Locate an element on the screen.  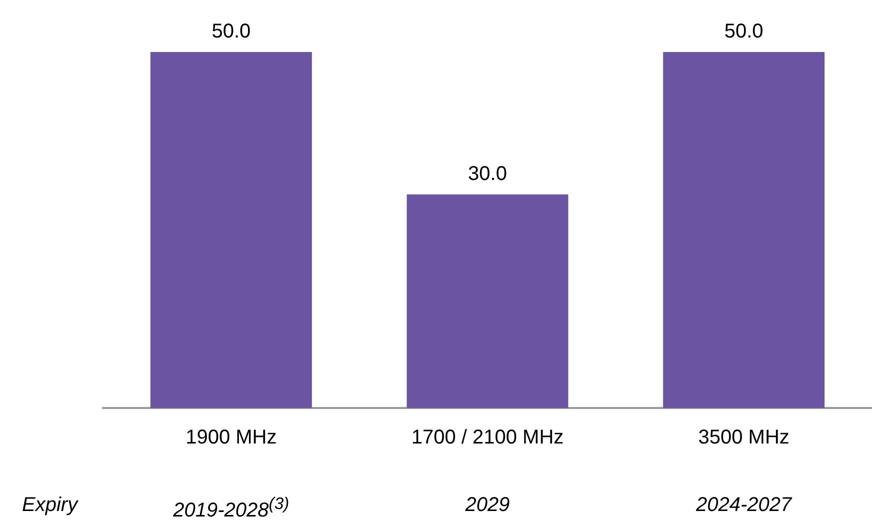
text: Expiry is located at coordinates (50, 505).